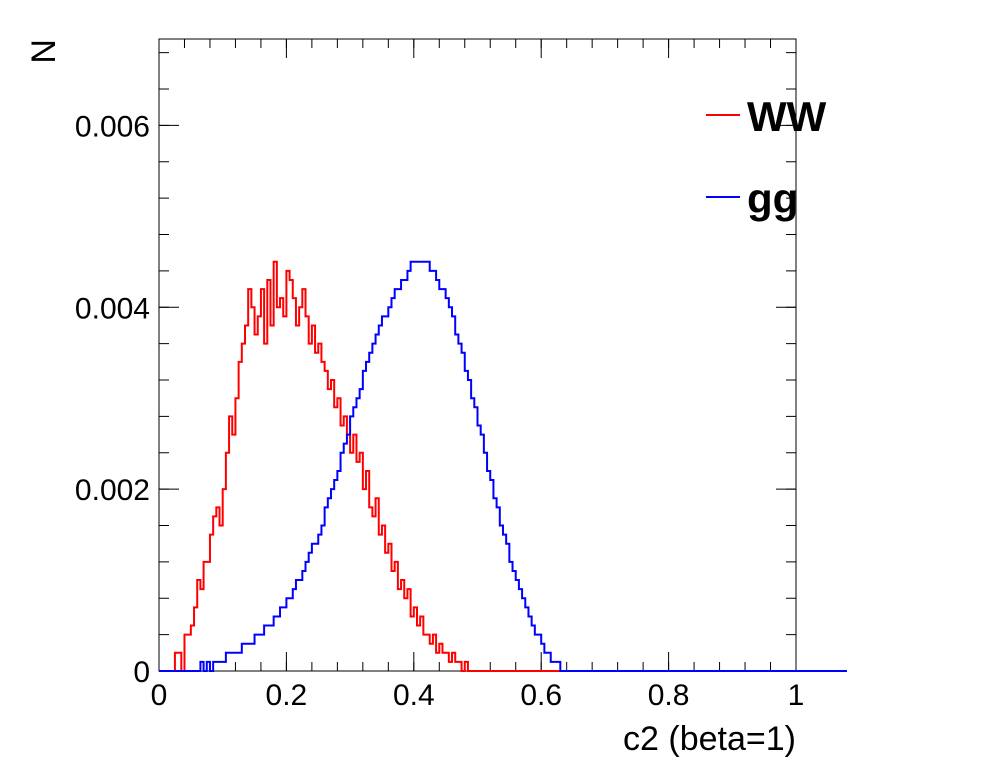 The width and height of the screenshot is (996, 772). What do you see at coordinates (112, 126) in the screenshot?
I see `y-tick-label: 0.006` at bounding box center [112, 126].